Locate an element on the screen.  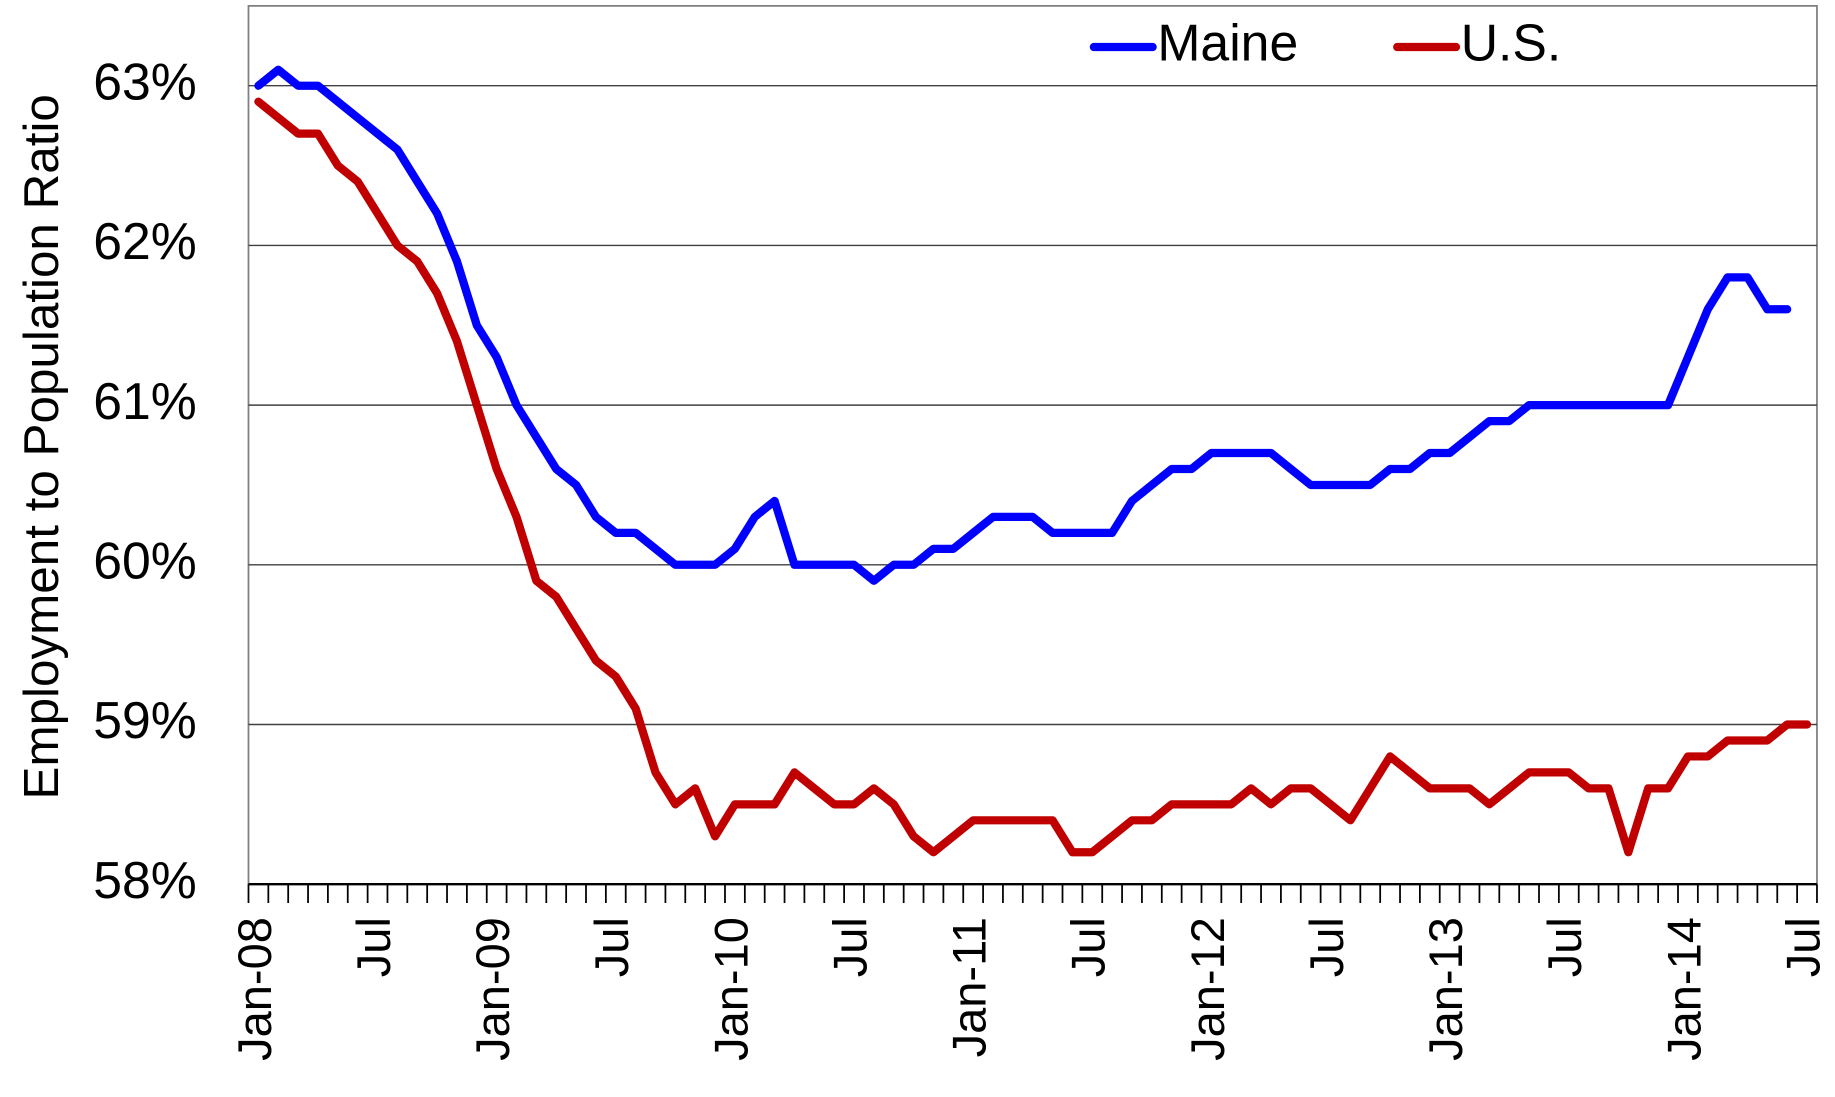
legend-label: Maine is located at coordinates (1227, 43).